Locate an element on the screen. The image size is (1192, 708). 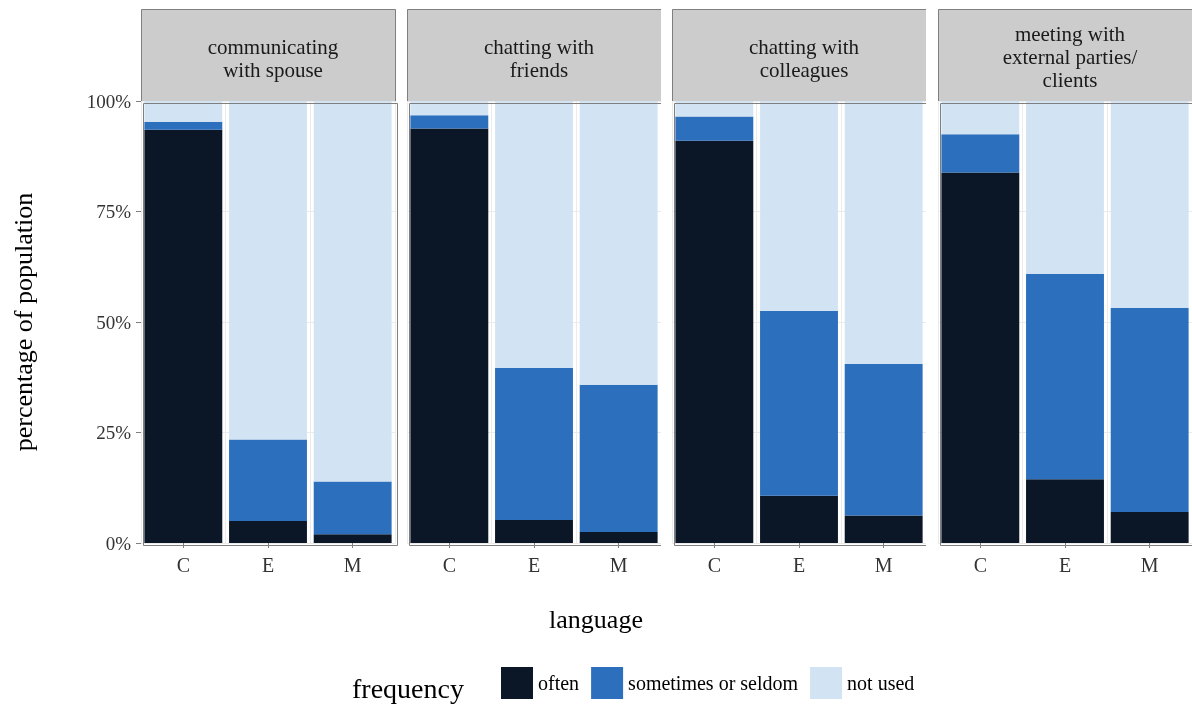
legend-label: not used is located at coordinates (881, 683).